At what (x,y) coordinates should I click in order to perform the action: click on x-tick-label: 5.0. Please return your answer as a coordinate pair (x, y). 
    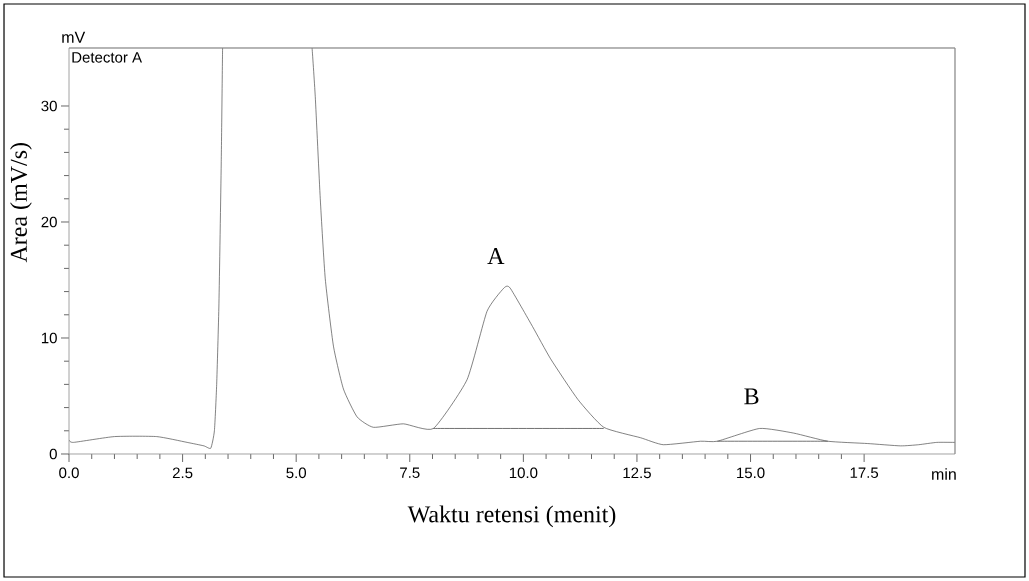
    Looking at the image, I should click on (296, 473).